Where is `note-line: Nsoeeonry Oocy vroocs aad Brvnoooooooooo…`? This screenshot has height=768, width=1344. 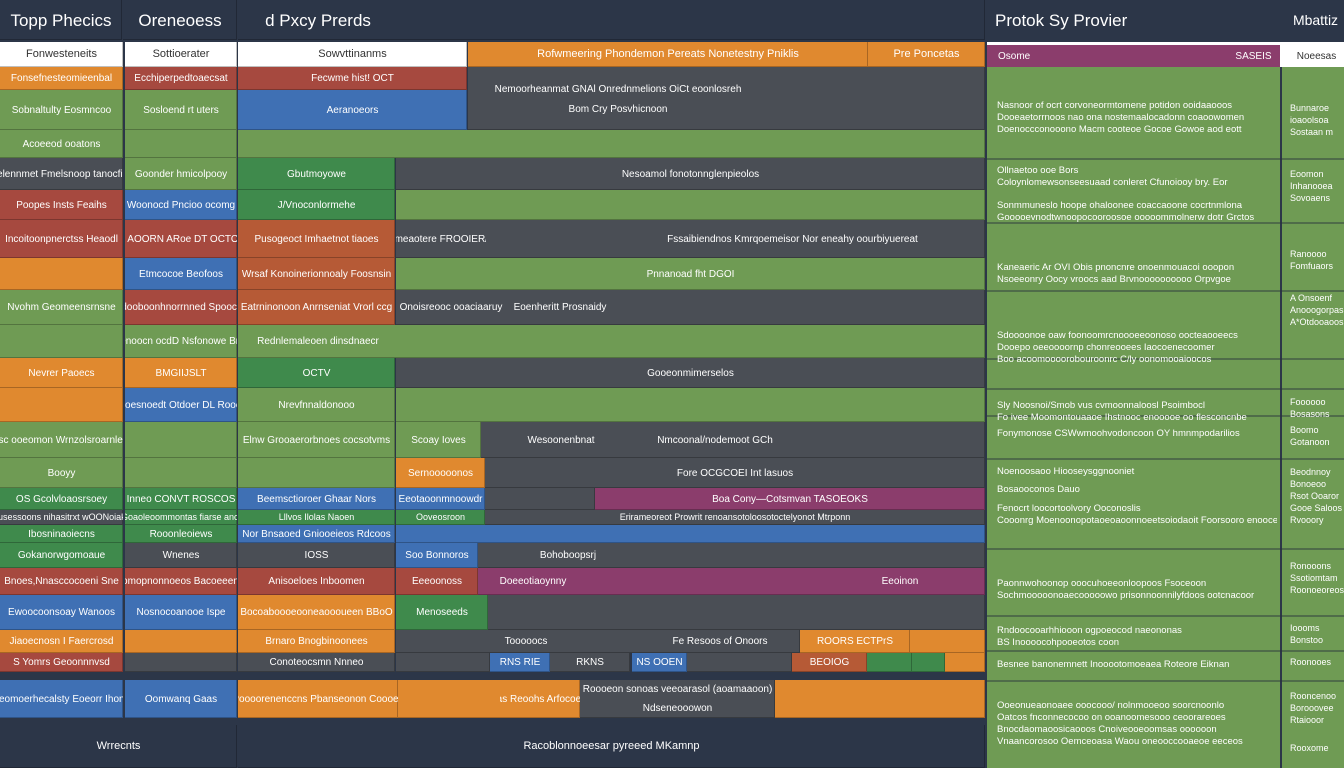
note-line: Nsoeeonry Oocy vroocs aad Brvnoooooooooo… is located at coordinates (1114, 279).